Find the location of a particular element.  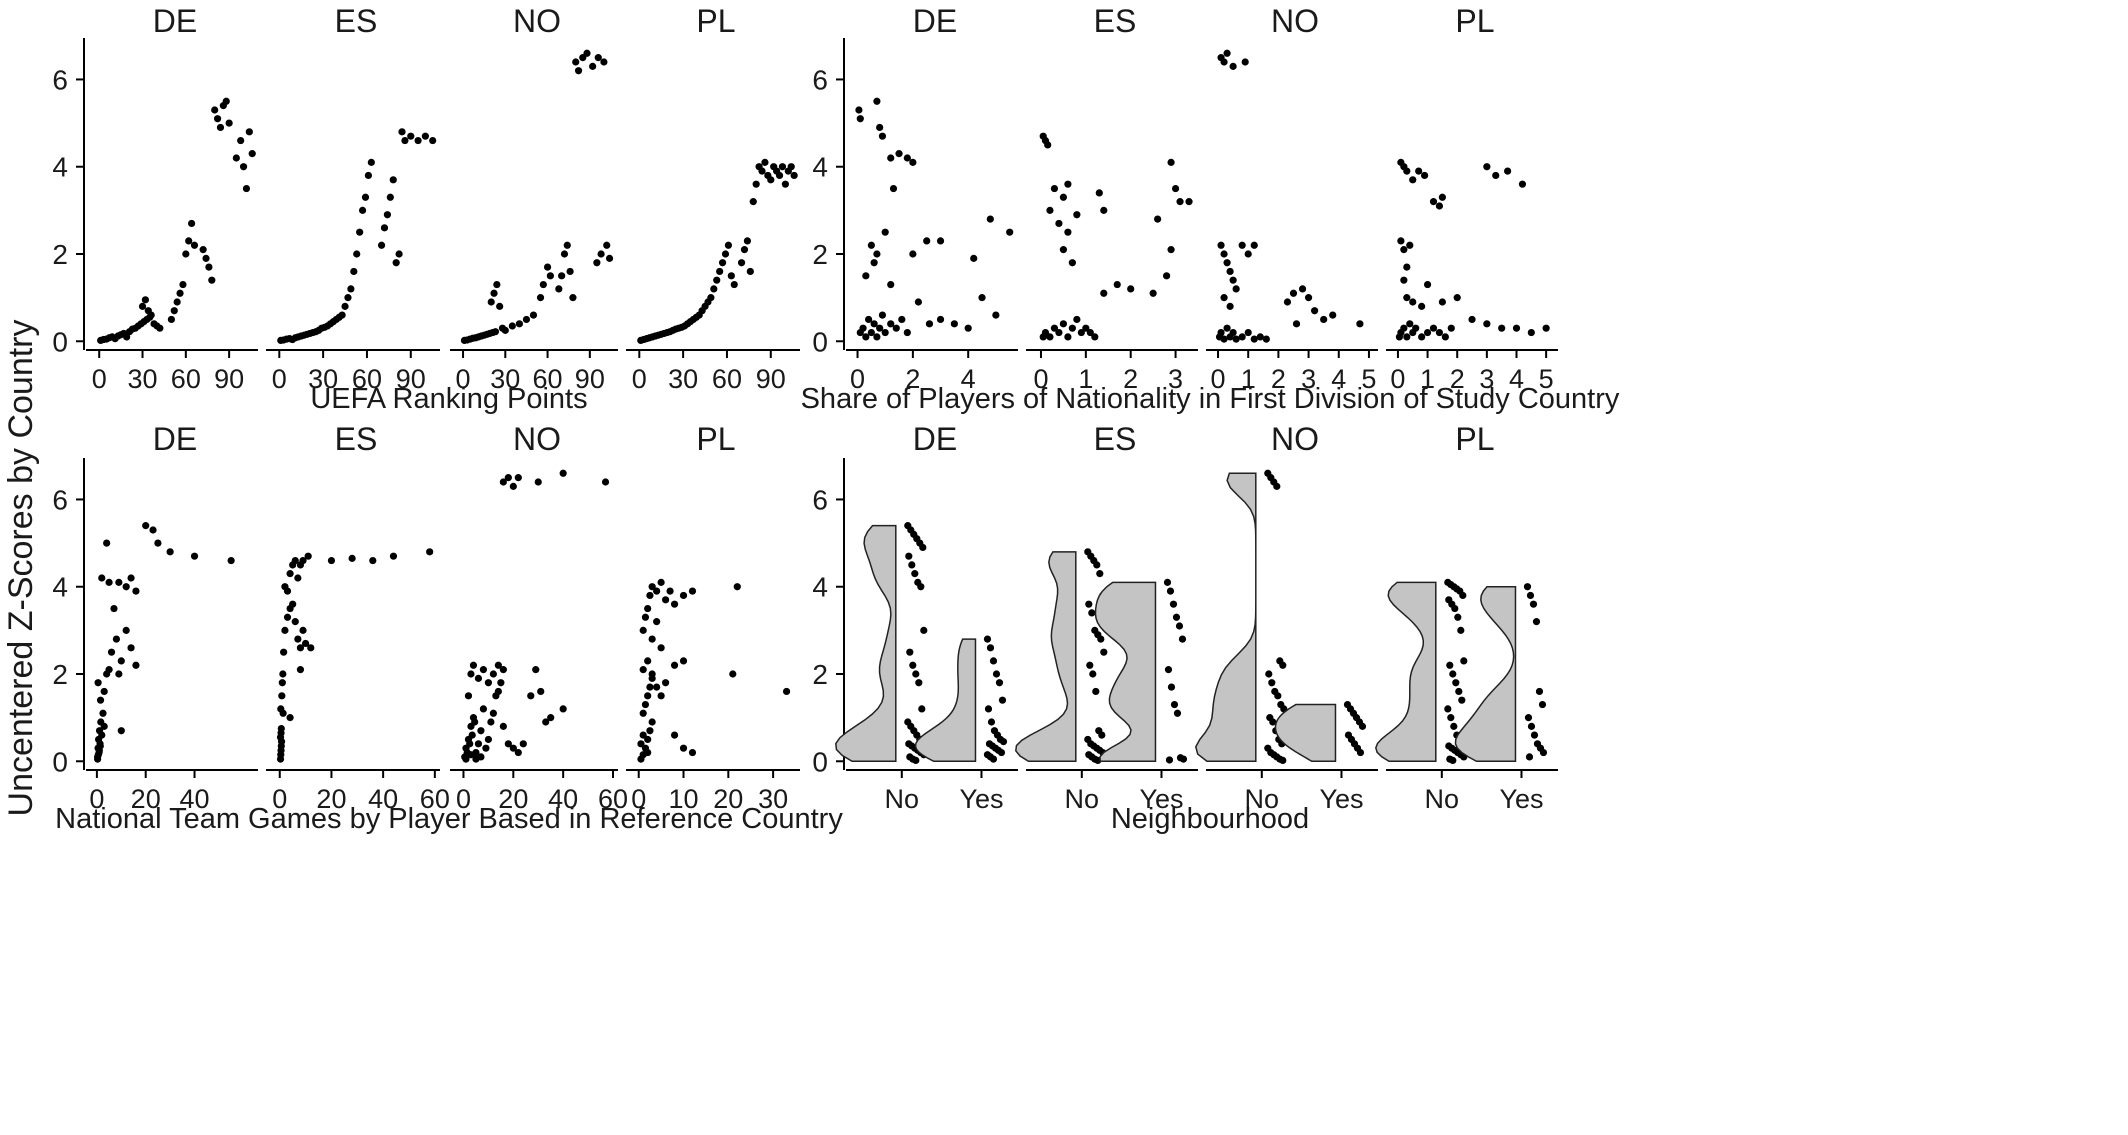

x-tick-label: 90 is located at coordinates (411, 379).